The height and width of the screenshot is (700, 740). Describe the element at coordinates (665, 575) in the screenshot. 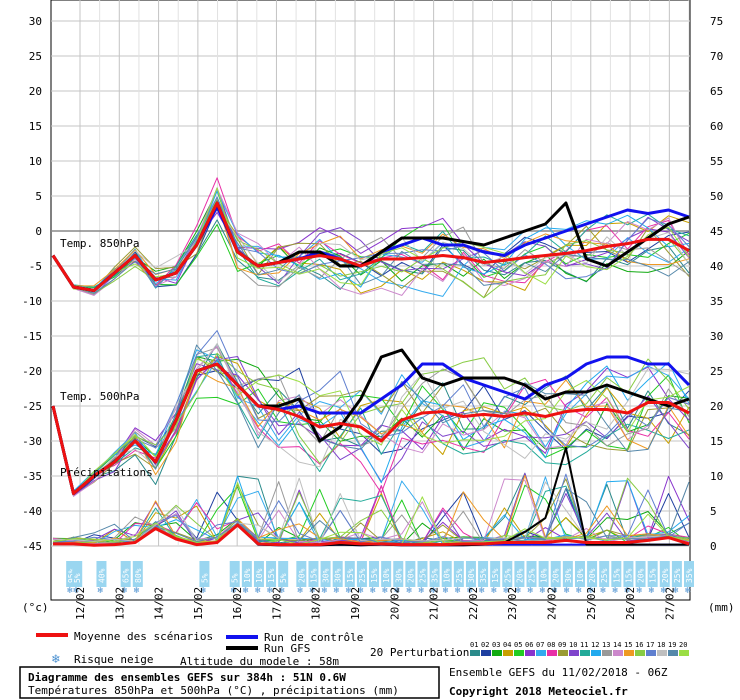

I see `snow-risk-pct: 20%` at that location.